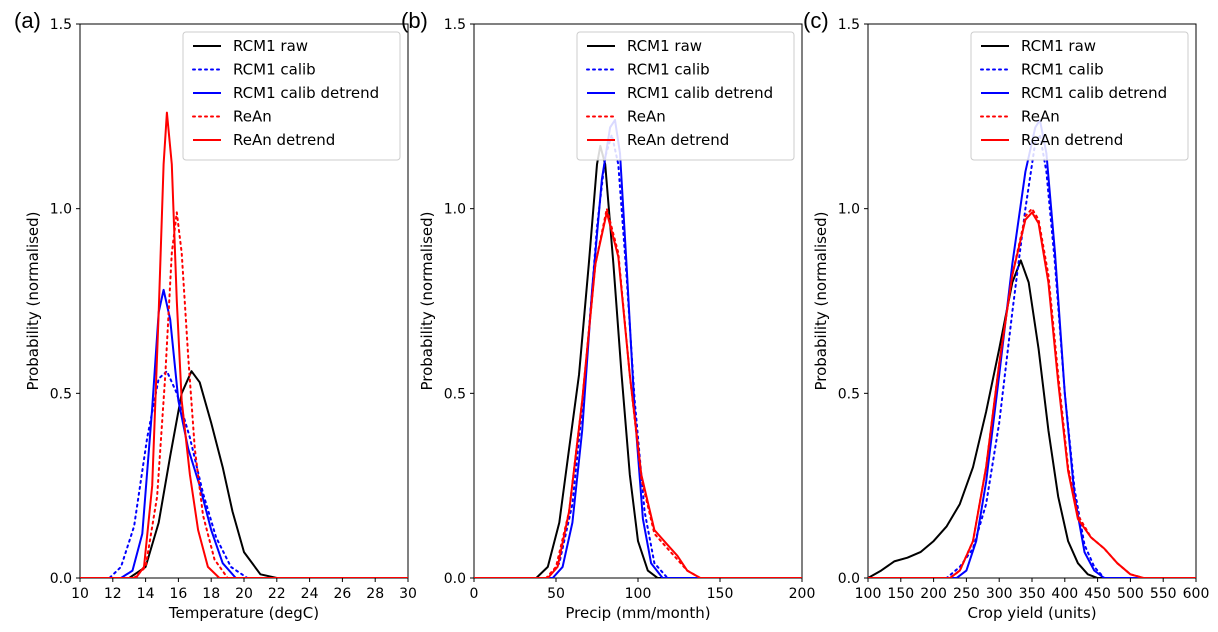 This screenshot has height=632, width=1218. Describe the element at coordinates (1031, 613) in the screenshot. I see `x-axis-label: Crop yield (units)` at that location.